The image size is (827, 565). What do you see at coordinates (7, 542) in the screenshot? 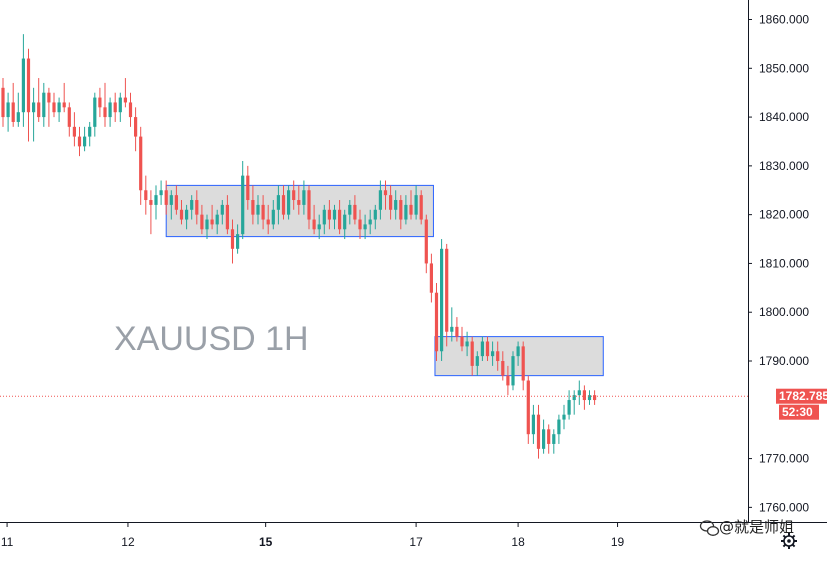
I see `x-tick-label: 11` at bounding box center [7, 542].